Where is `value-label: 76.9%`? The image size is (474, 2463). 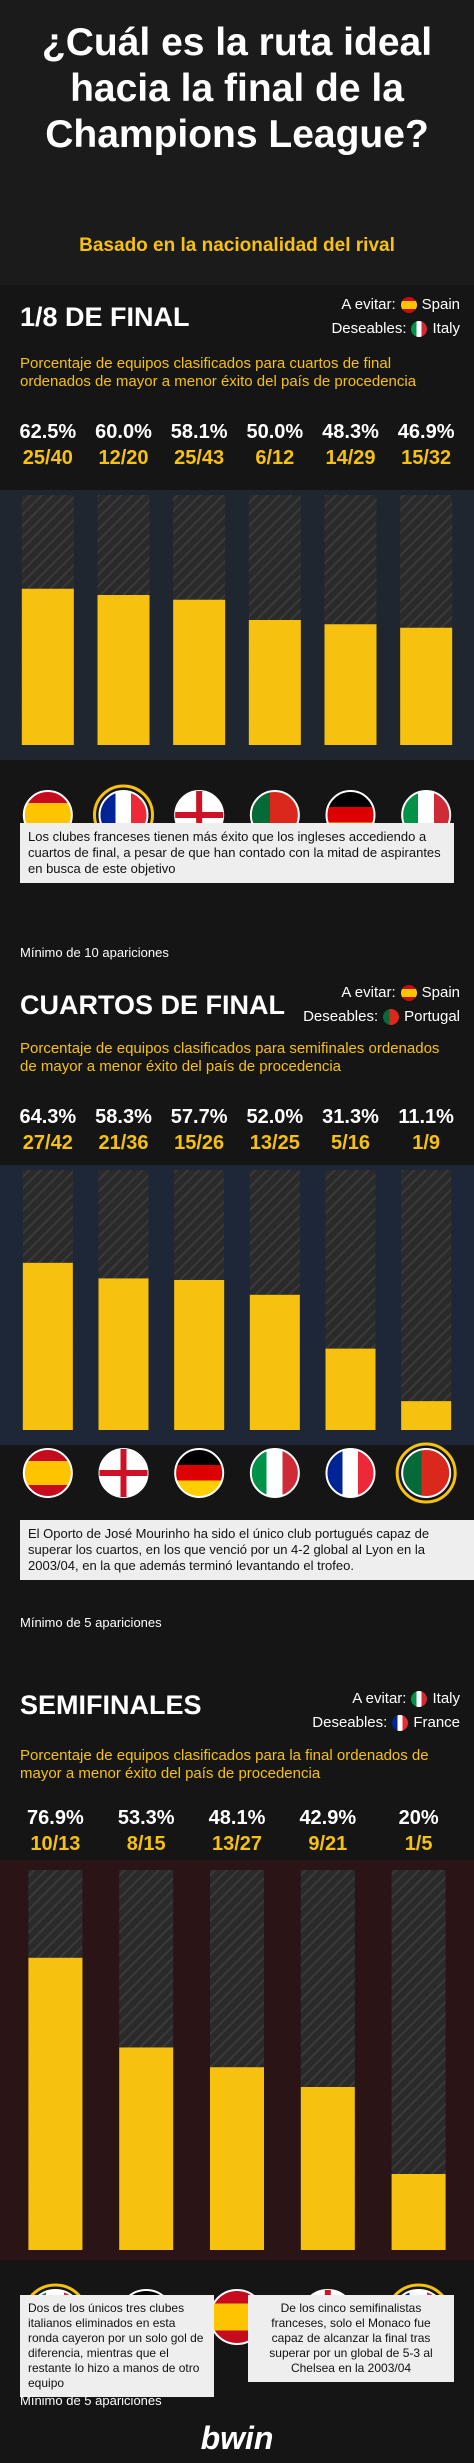 value-label: 76.9% is located at coordinates (55, 1818).